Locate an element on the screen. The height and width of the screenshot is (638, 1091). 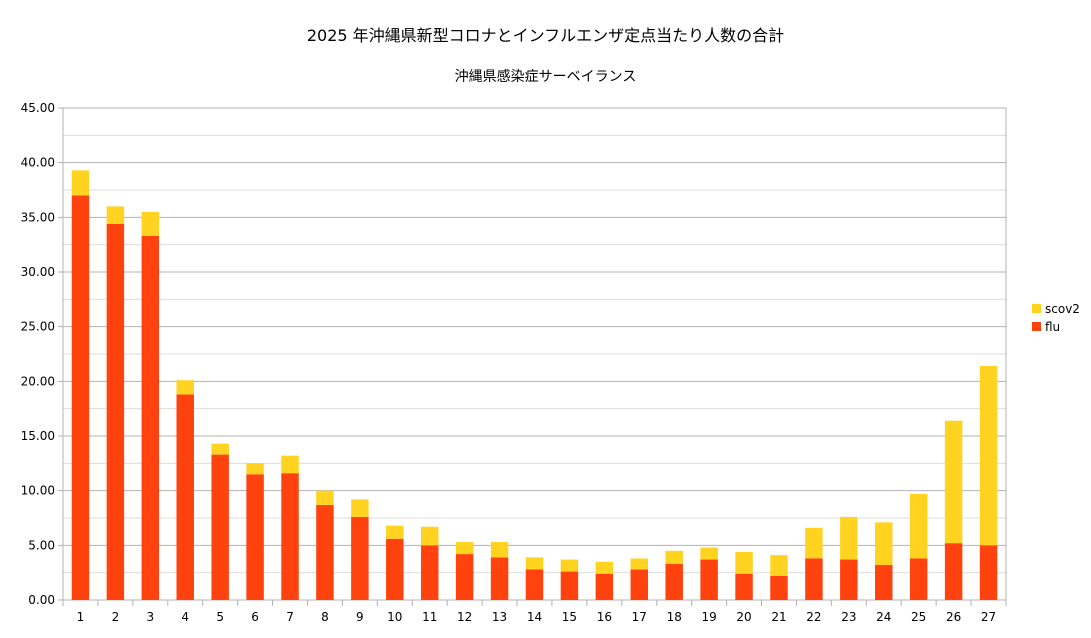
y-tick-label: 30.00 is located at coordinates (38, 272).